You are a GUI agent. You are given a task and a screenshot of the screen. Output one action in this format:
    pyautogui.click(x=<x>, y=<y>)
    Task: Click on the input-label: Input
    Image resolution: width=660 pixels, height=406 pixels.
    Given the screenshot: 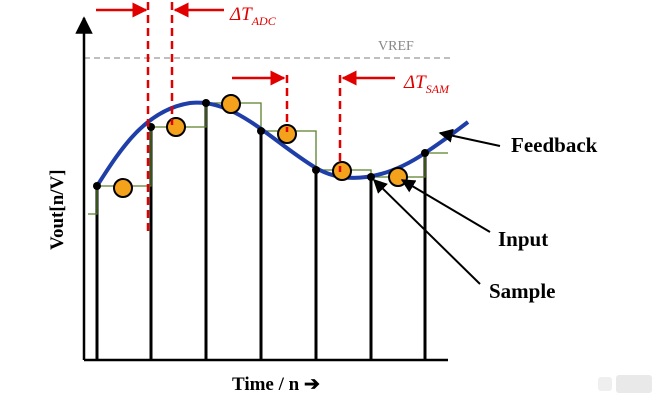 What is the action you would take?
    pyautogui.click(x=523, y=239)
    